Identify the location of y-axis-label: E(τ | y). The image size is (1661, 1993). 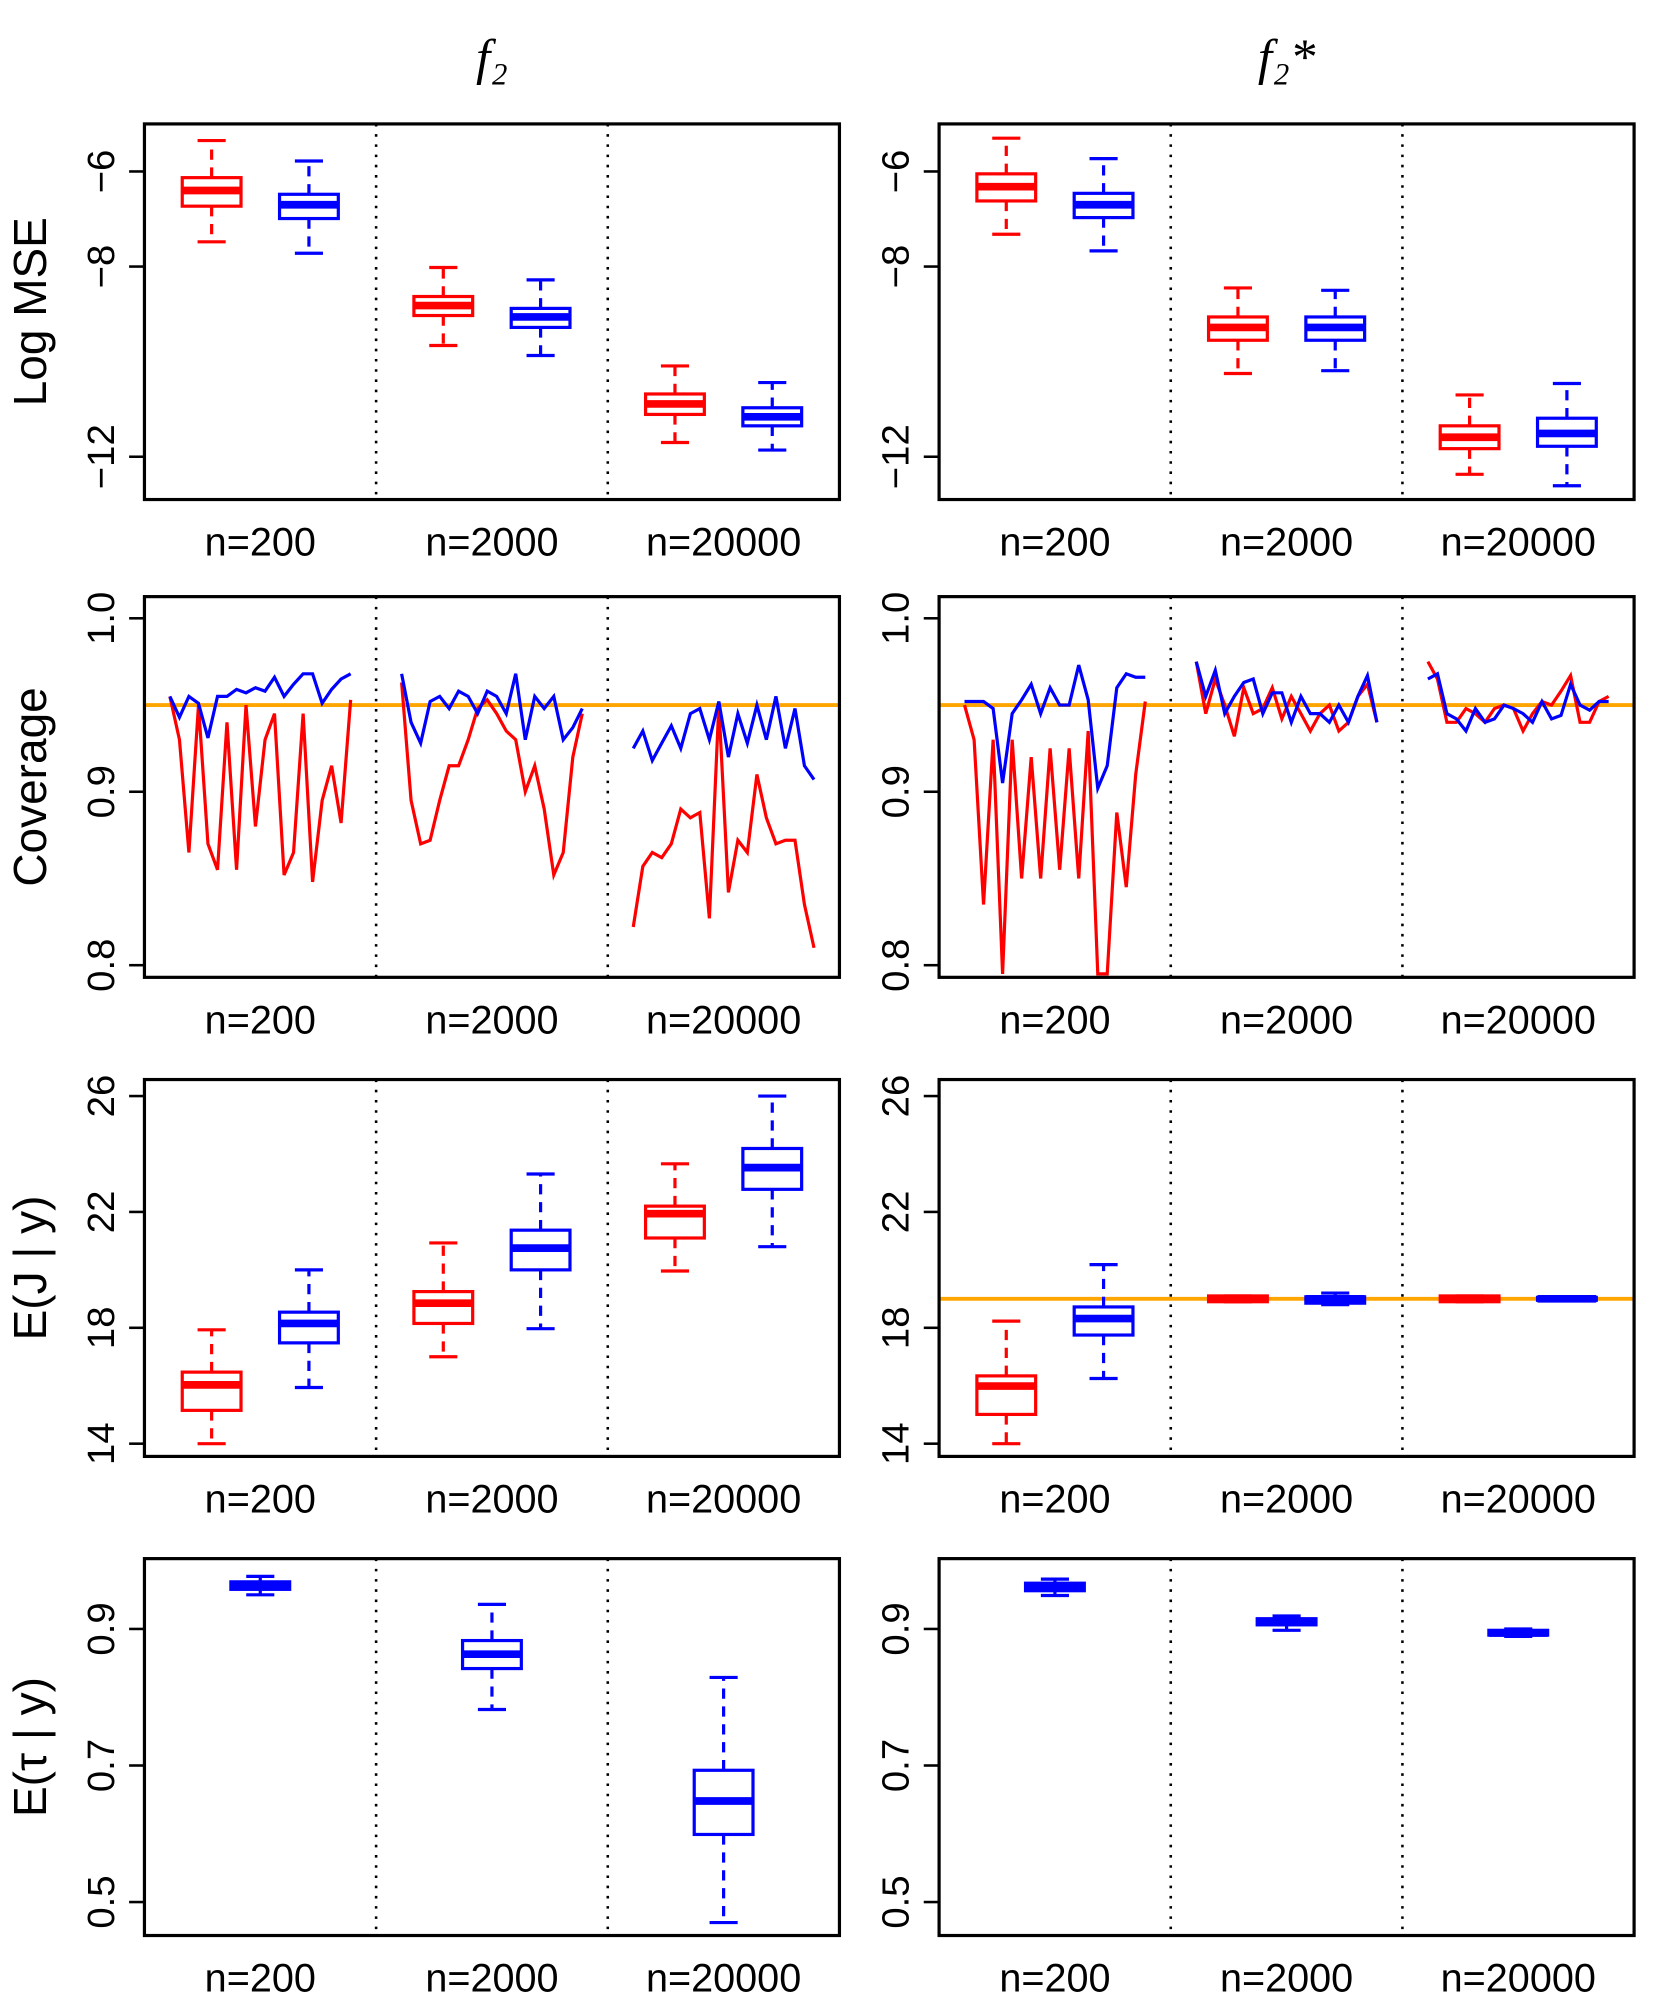
(30, 1747).